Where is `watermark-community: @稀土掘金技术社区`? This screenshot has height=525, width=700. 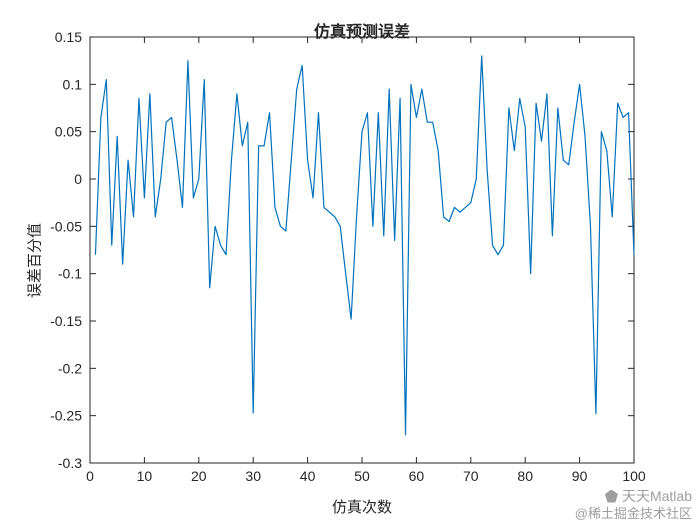
watermark-community: @稀土掘金技术社区 is located at coordinates (633, 514).